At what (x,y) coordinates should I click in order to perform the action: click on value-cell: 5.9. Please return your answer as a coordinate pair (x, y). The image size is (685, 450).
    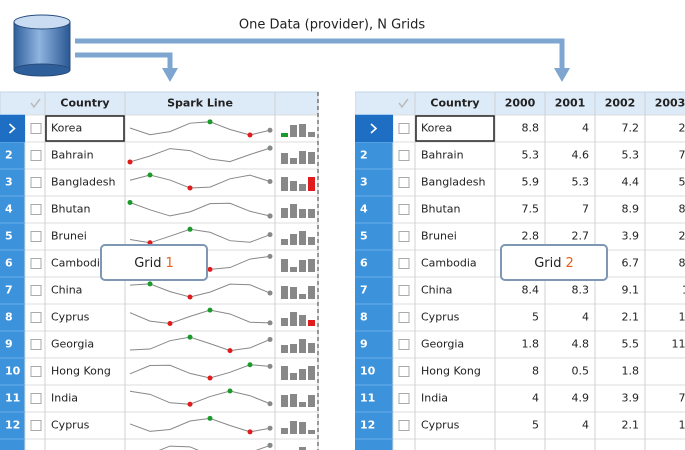
    Looking at the image, I should click on (531, 182).